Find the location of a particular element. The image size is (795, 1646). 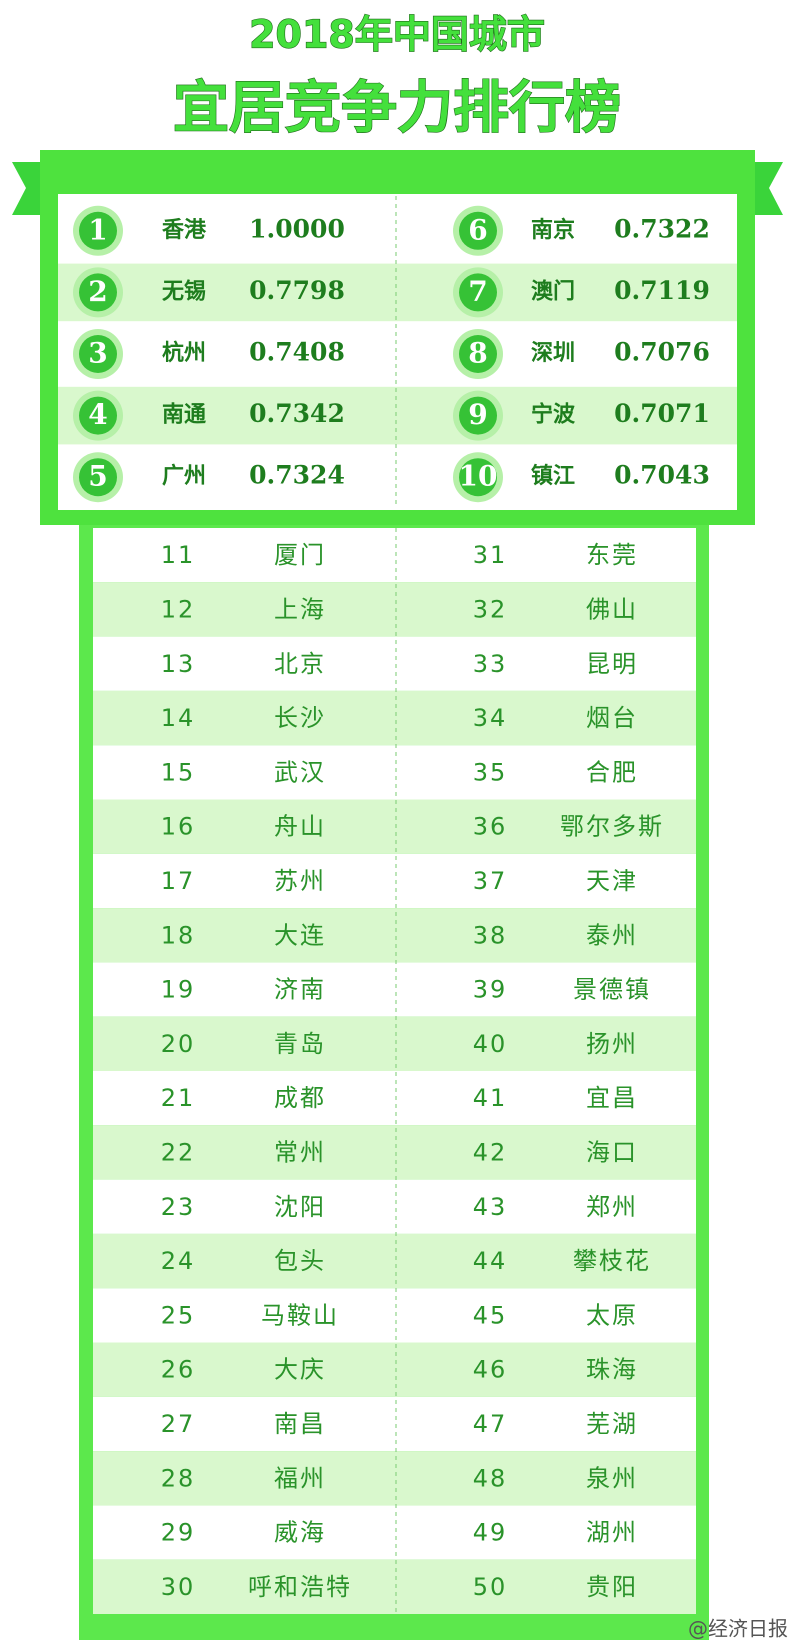

rank: 12 is located at coordinates (178, 609).